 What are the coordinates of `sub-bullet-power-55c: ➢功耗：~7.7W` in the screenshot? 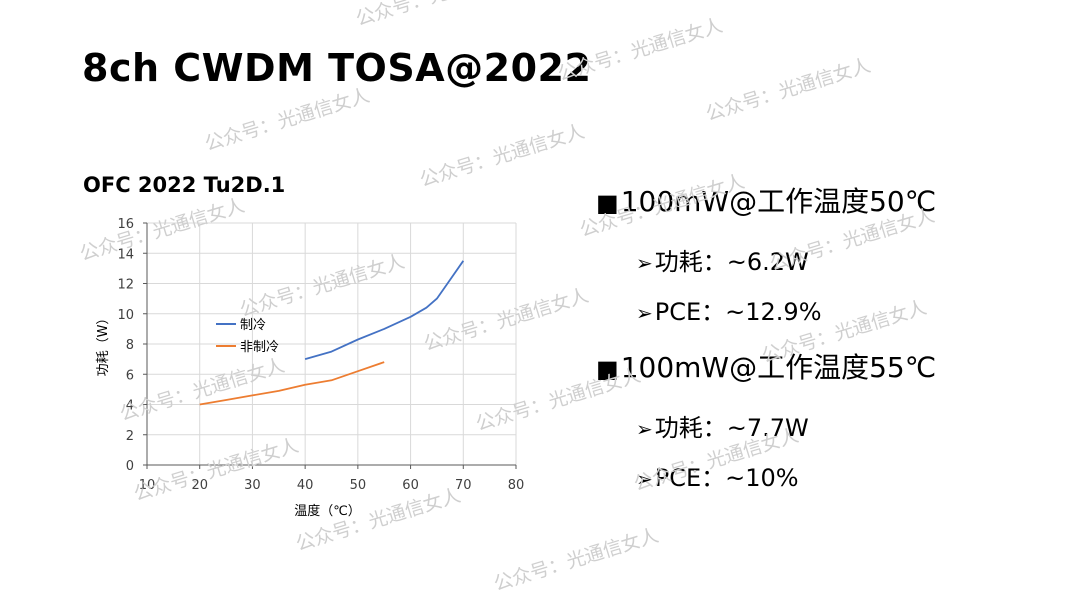 It's located at (722, 428).